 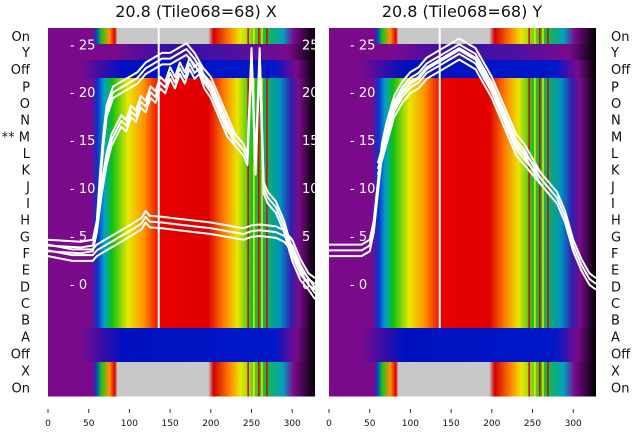 I want to click on x-tick-label: 200, so click(x=491, y=424).